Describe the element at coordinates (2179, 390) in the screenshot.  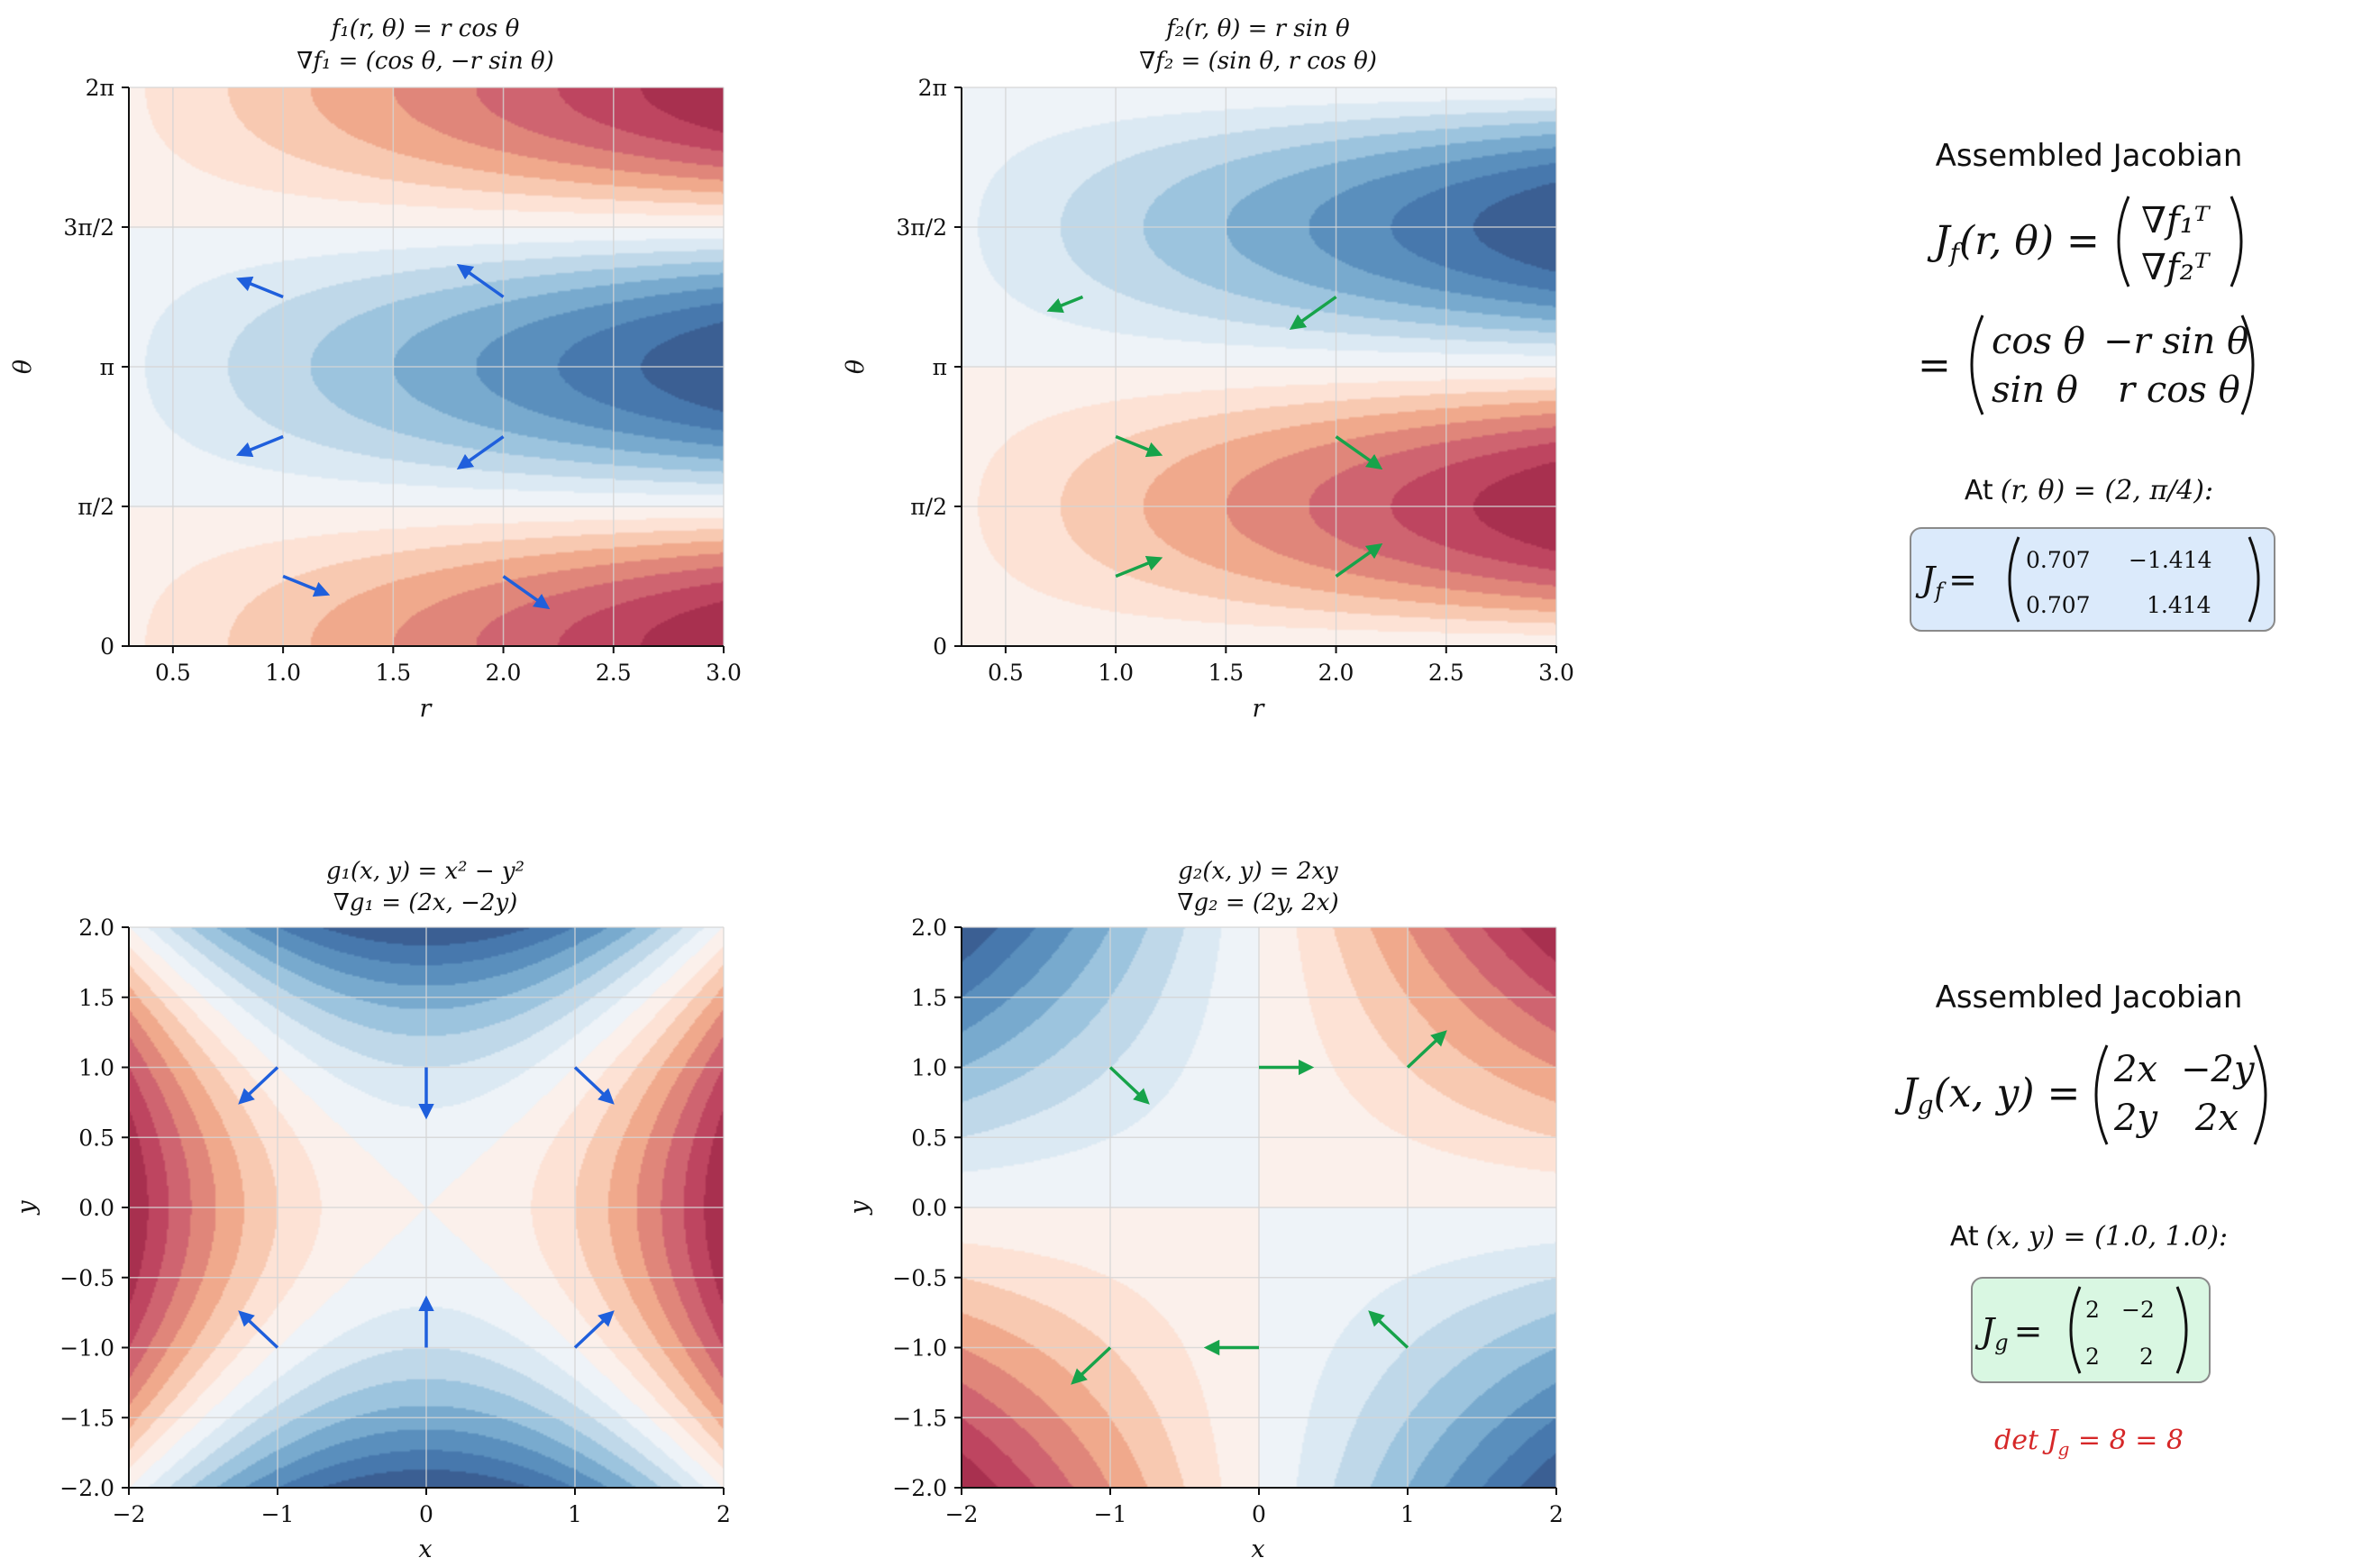
I see `jacobian-f-m22: r cos θ` at that location.